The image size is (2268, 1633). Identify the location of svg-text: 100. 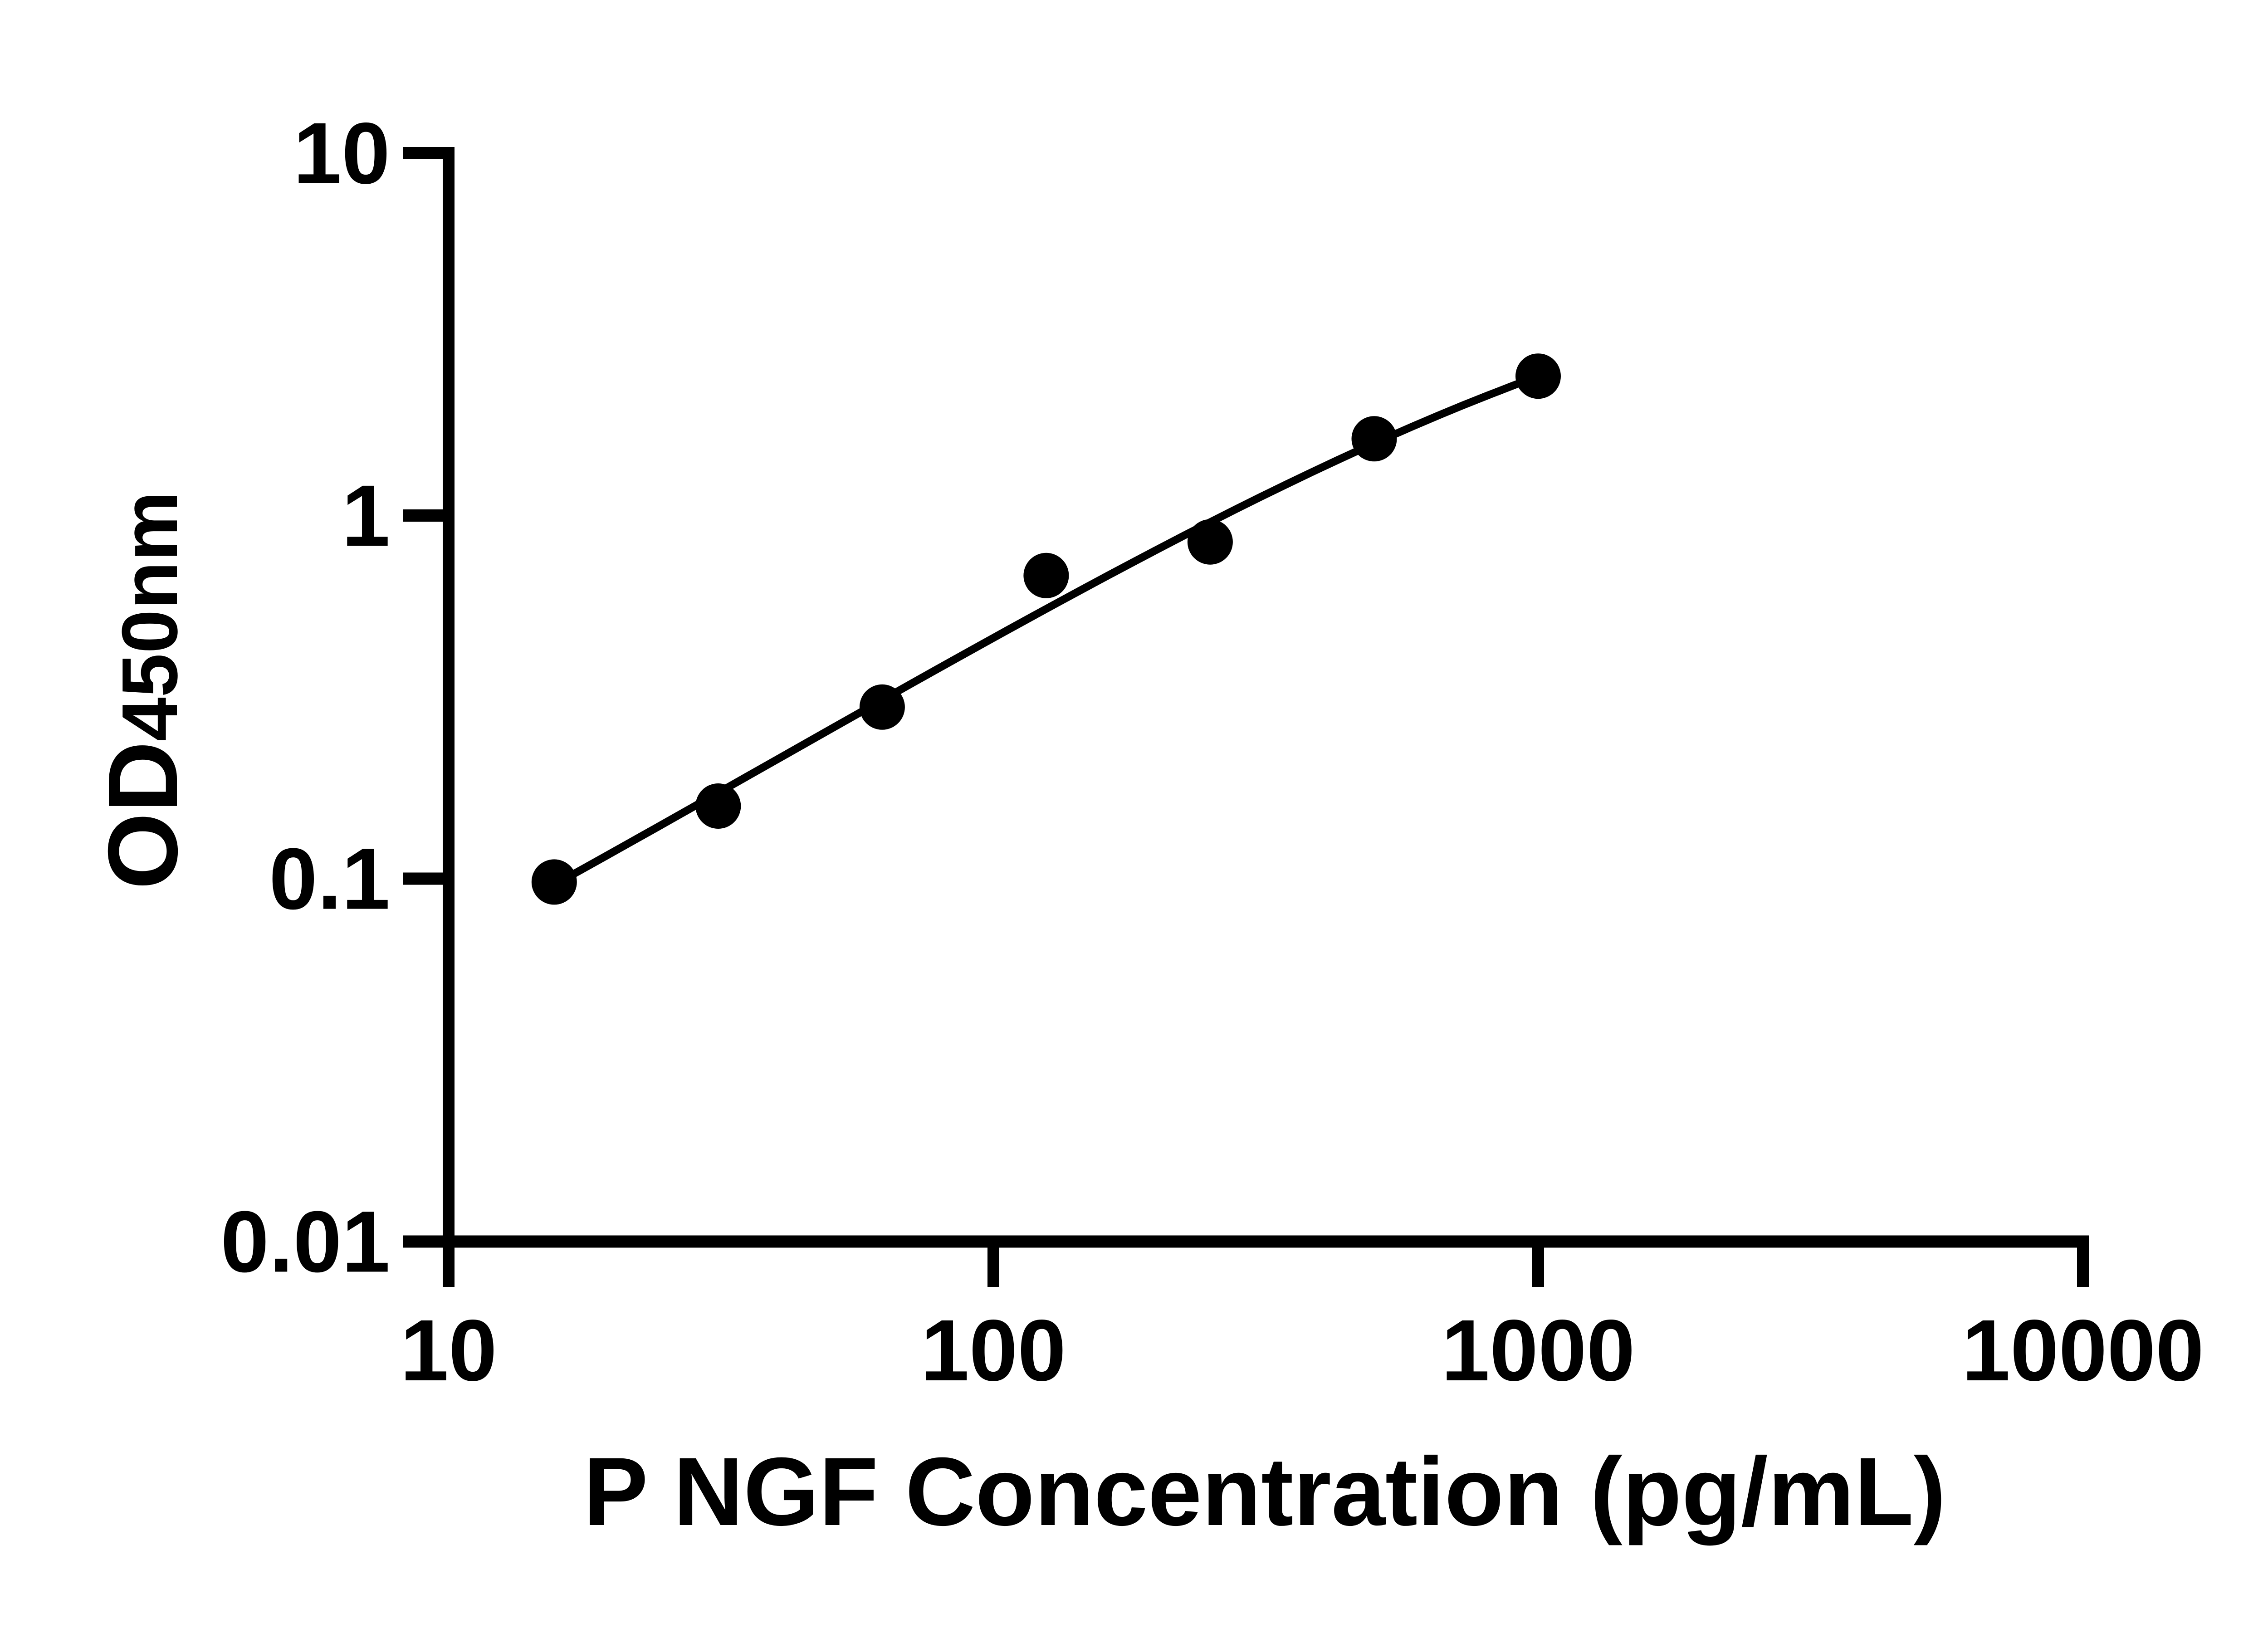
(994, 1350).